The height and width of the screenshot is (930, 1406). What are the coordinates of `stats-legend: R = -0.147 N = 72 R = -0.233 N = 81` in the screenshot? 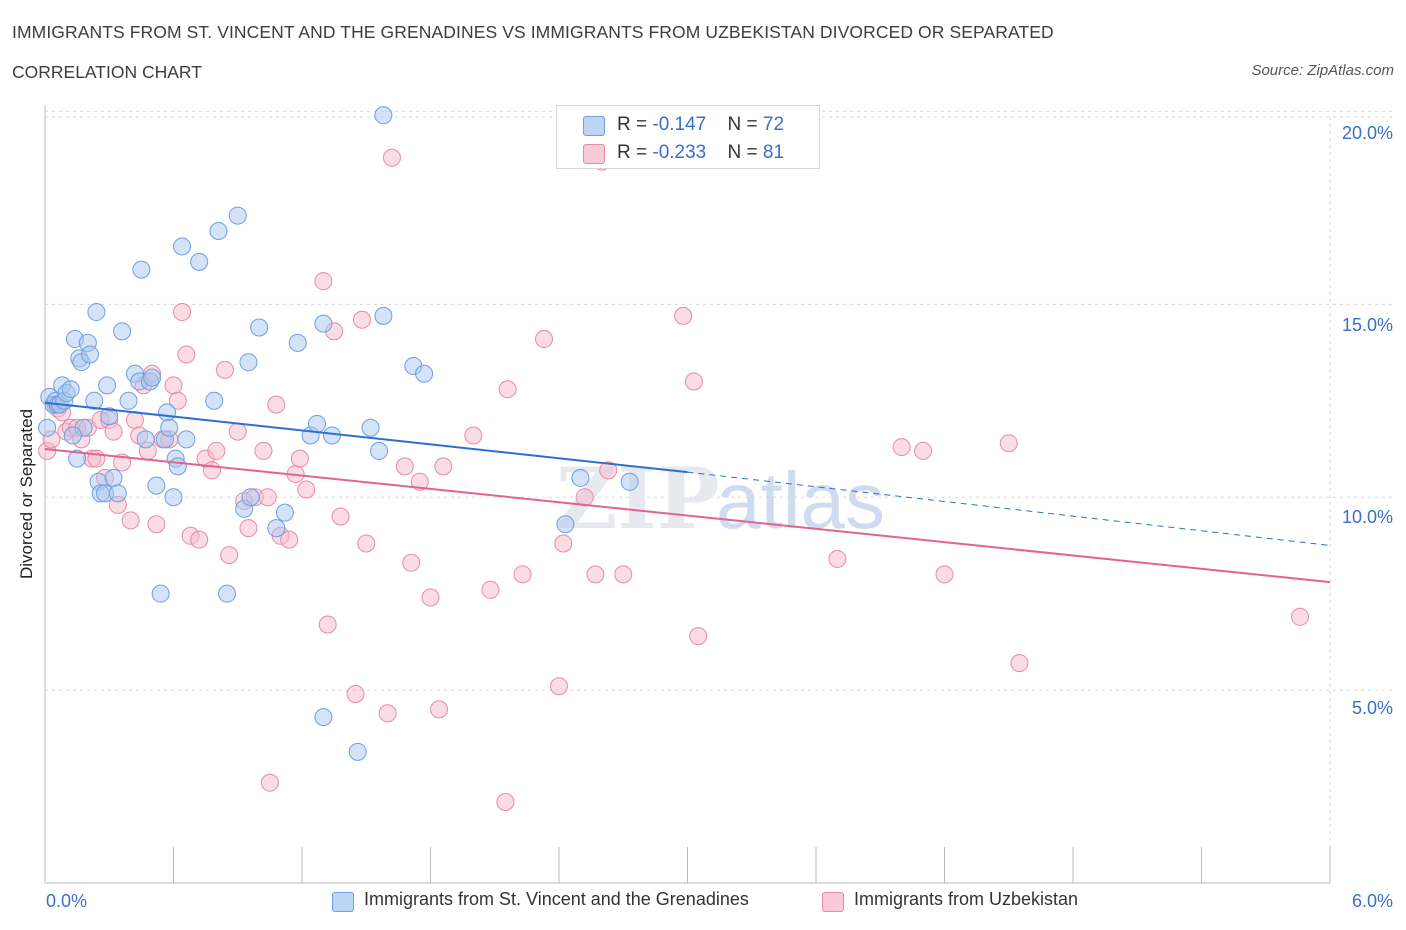 It's located at (688, 137).